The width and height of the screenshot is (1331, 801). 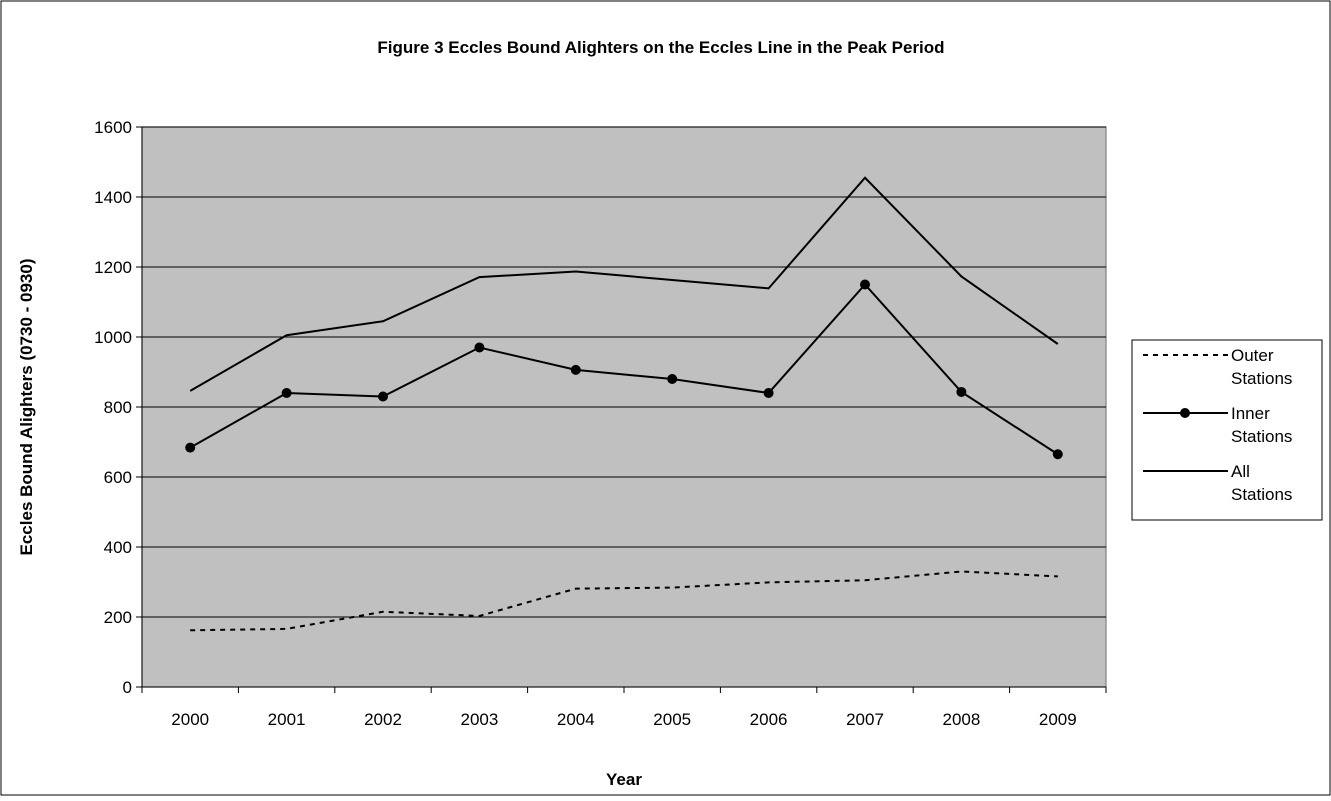 What do you see at coordinates (479, 719) in the screenshot?
I see `x-tick-label: 2003` at bounding box center [479, 719].